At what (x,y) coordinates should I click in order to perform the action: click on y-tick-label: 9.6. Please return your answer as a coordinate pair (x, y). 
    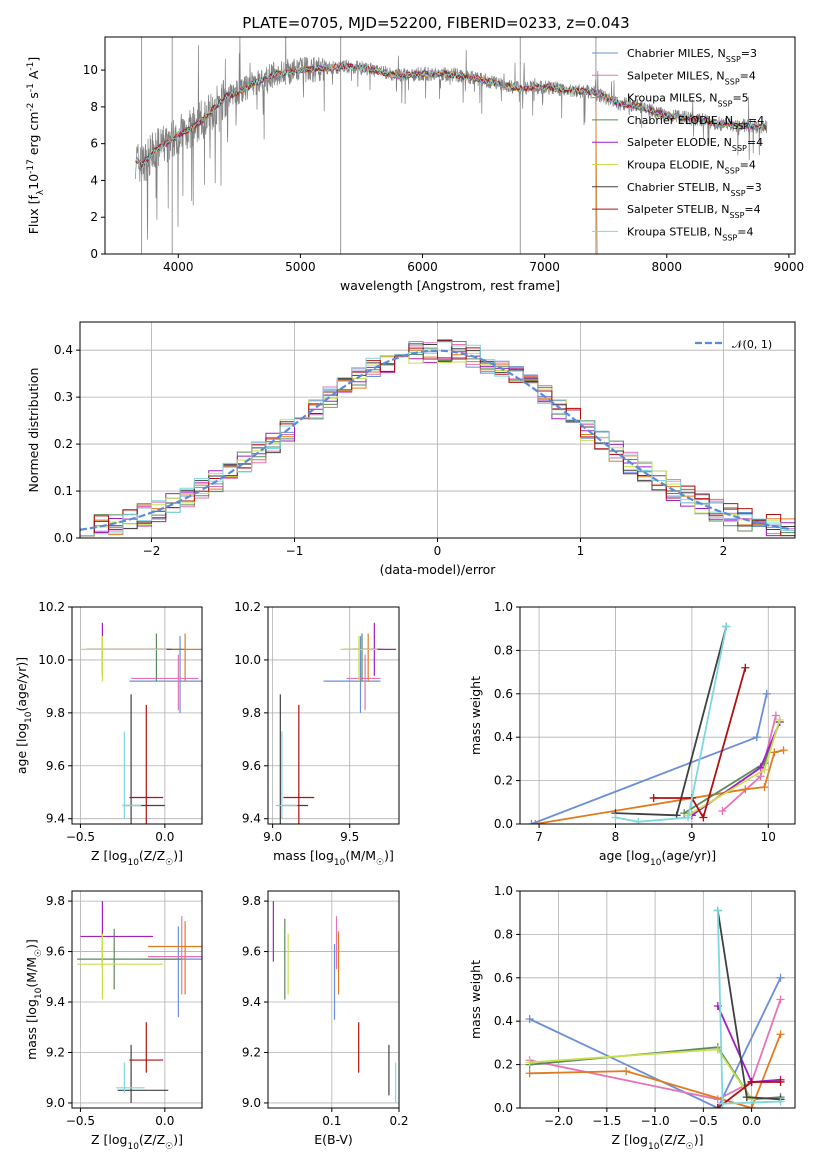
    Looking at the image, I should click on (55, 766).